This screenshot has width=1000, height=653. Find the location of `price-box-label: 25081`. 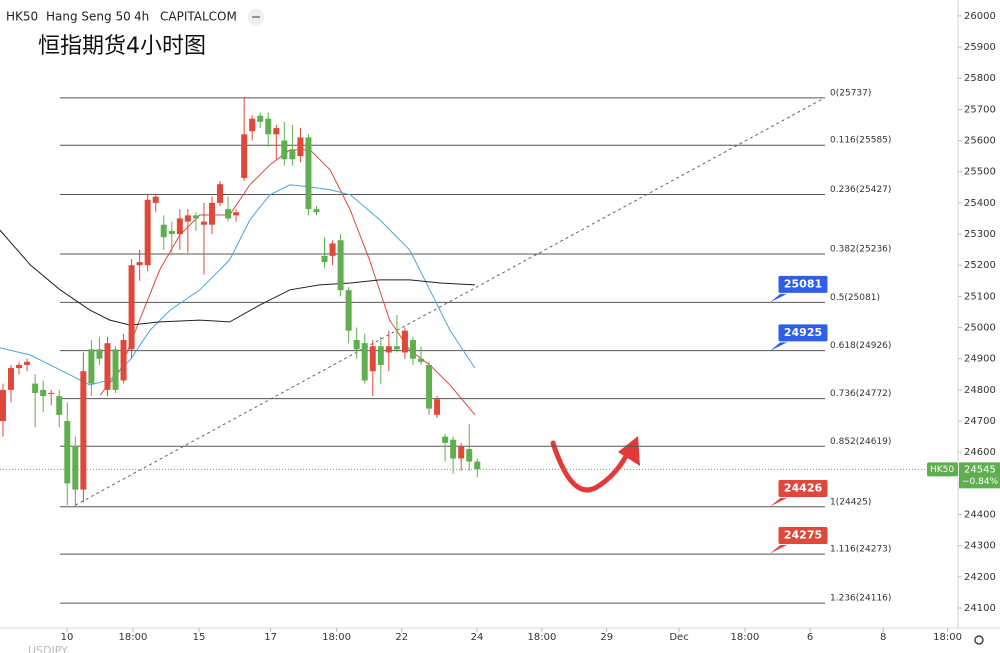

price-box-label: 25081 is located at coordinates (803, 283).